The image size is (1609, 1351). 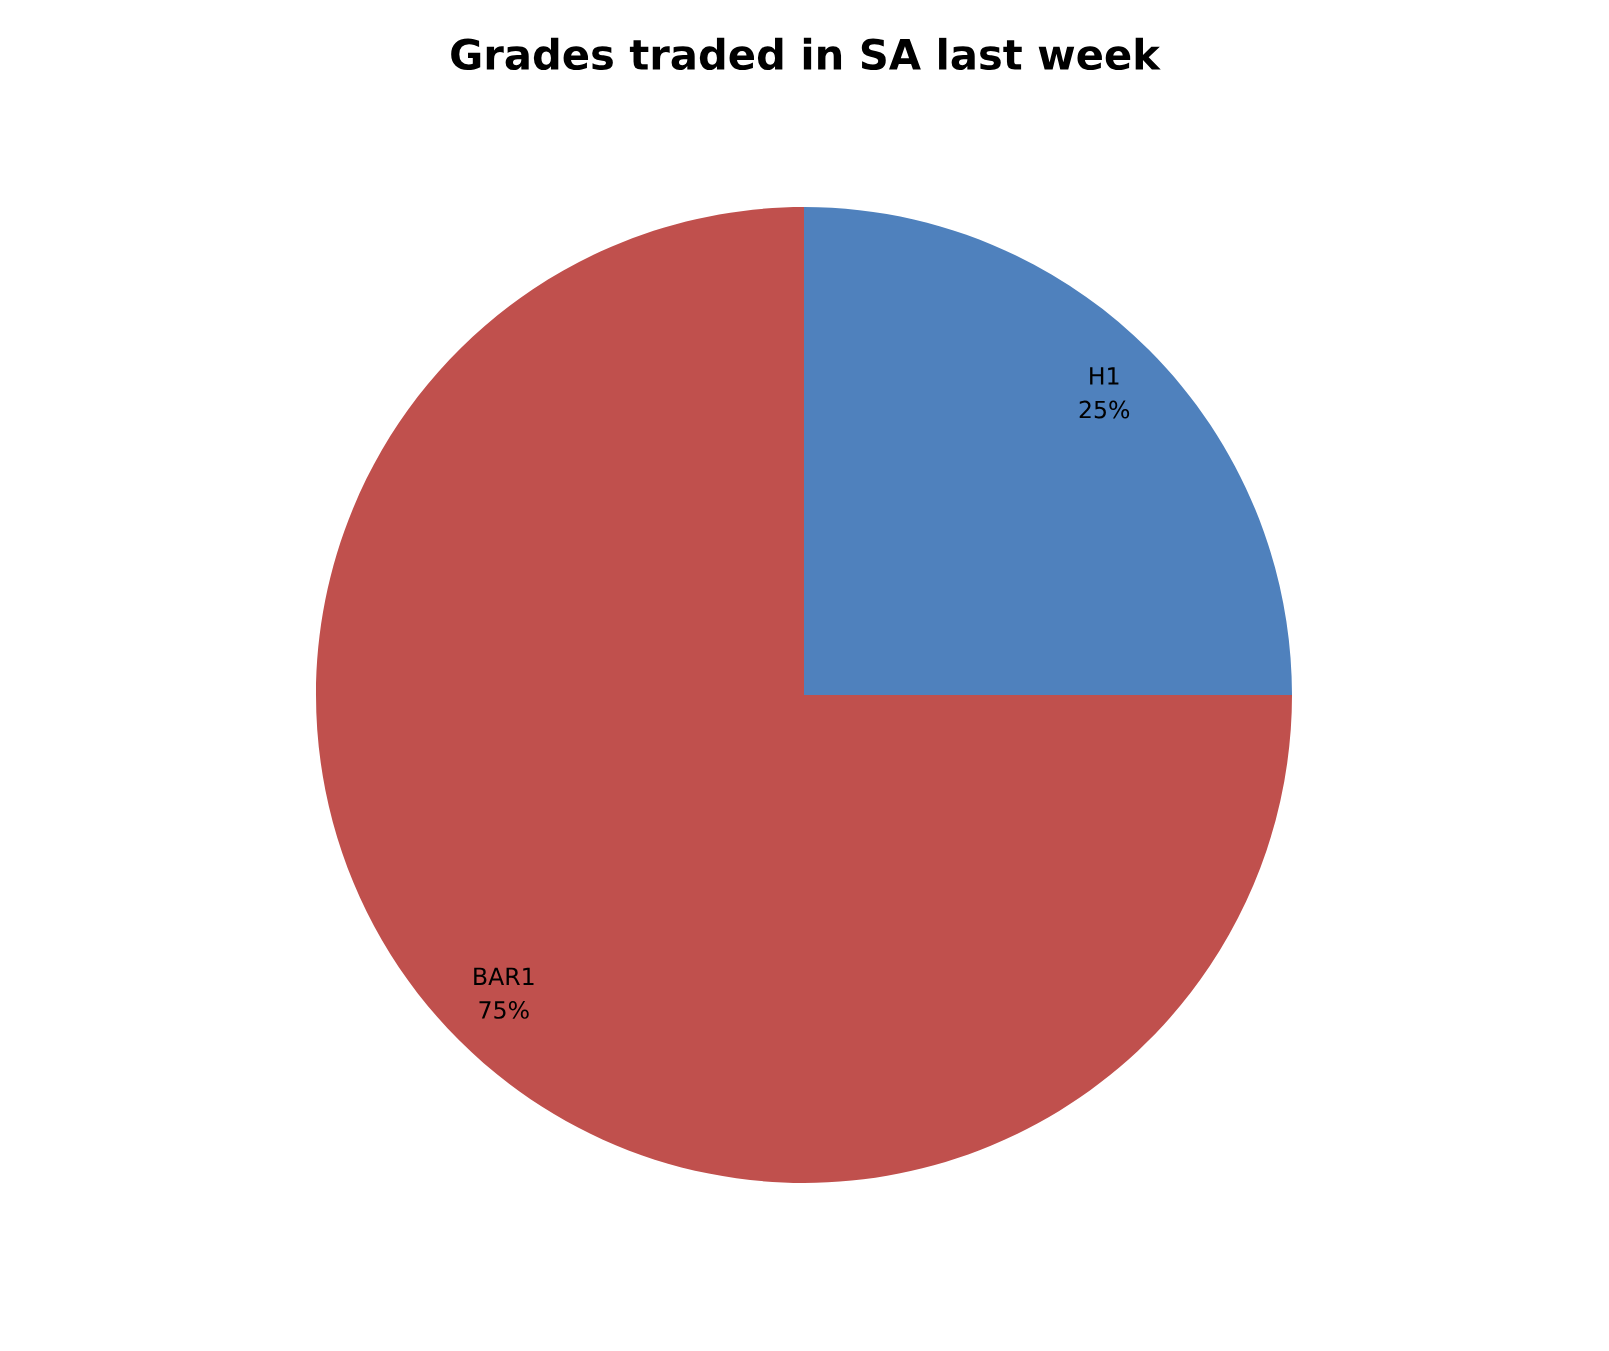 What do you see at coordinates (1104, 376) in the screenshot?
I see `slice-label: H1` at bounding box center [1104, 376].